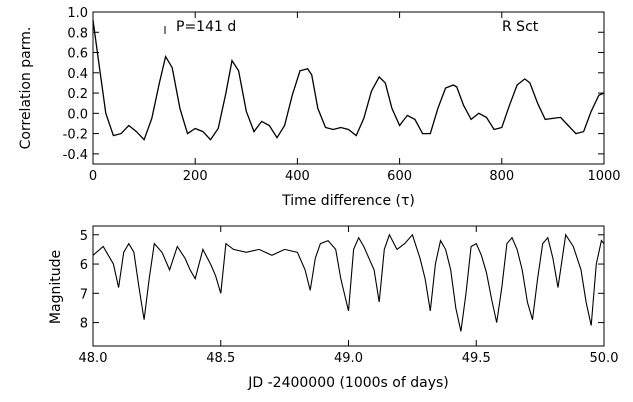  What do you see at coordinates (195, 176) in the screenshot?
I see `correlation-x-tick-label: 200` at bounding box center [195, 176].